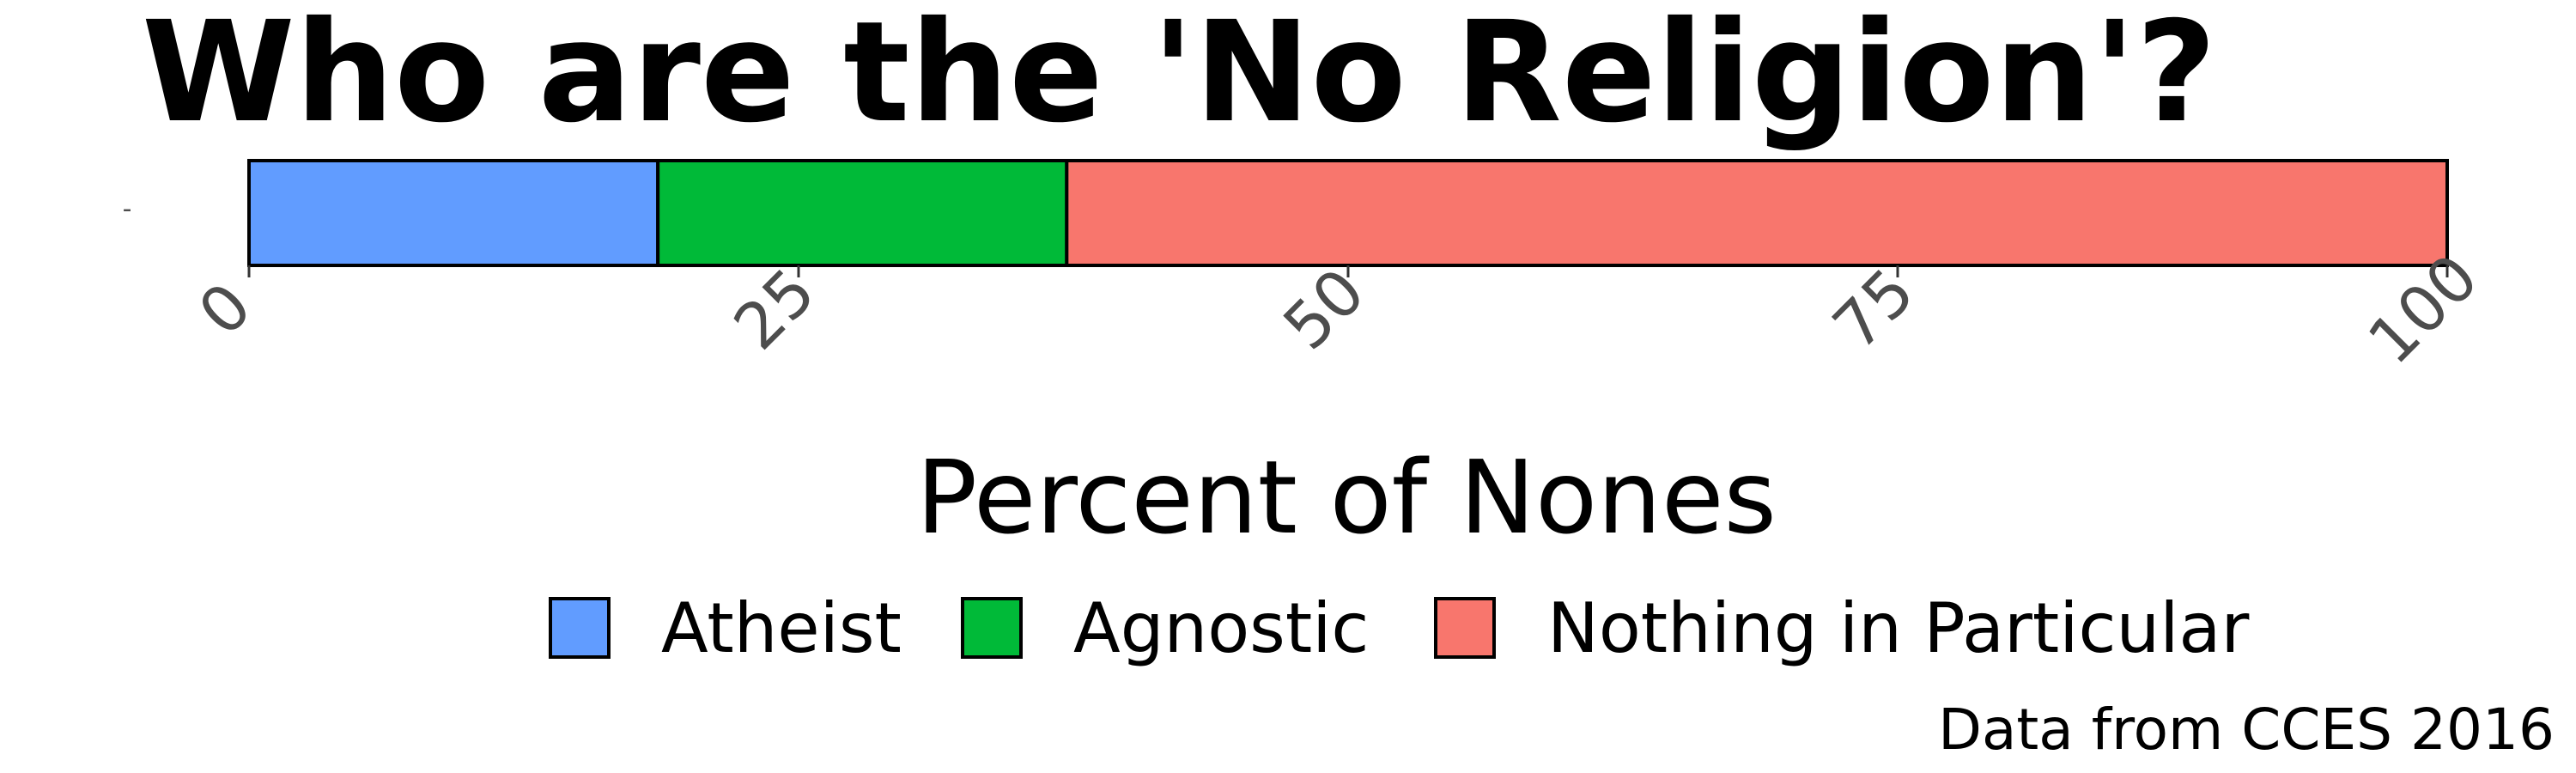 The width and height of the screenshot is (2576, 773). I want to click on legend-label: Atheist, so click(781, 628).